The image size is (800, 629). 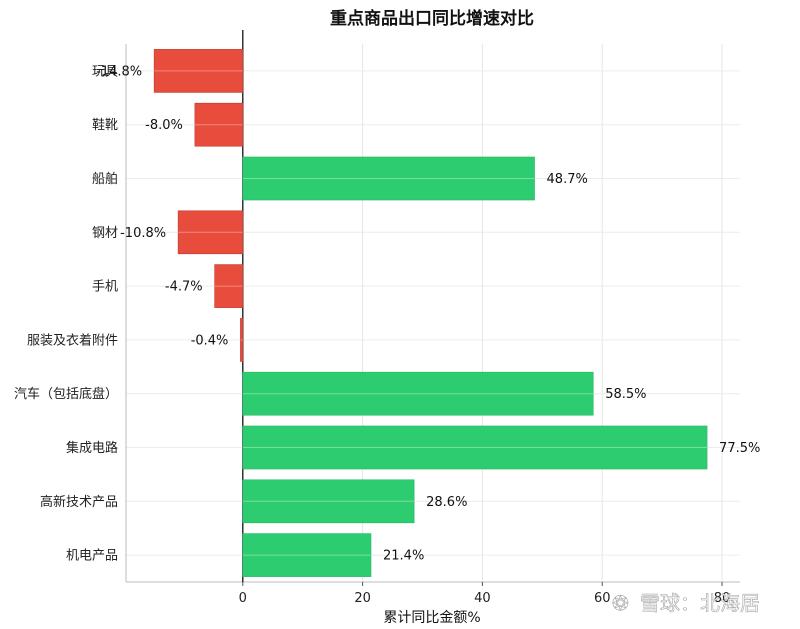 I want to click on chart-title: 重点商品出口同比增速对比, so click(x=432, y=18).